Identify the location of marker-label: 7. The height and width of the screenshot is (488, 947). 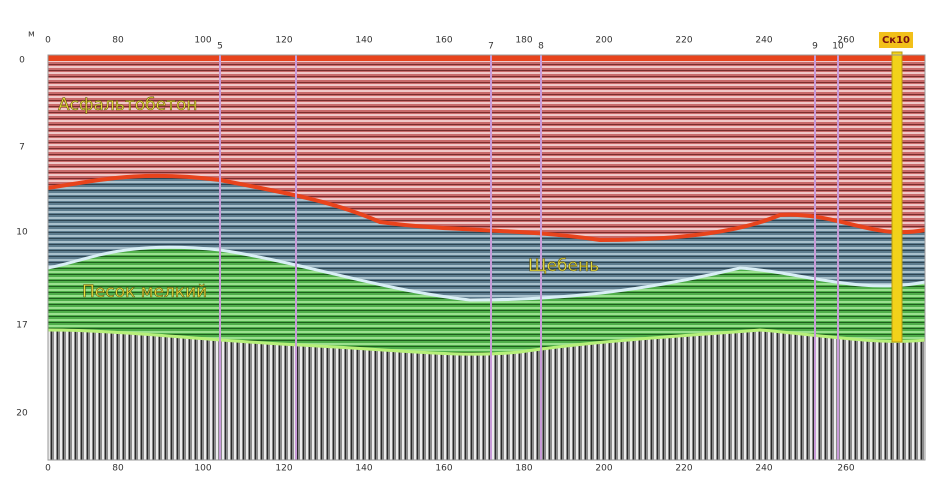
(491, 47).